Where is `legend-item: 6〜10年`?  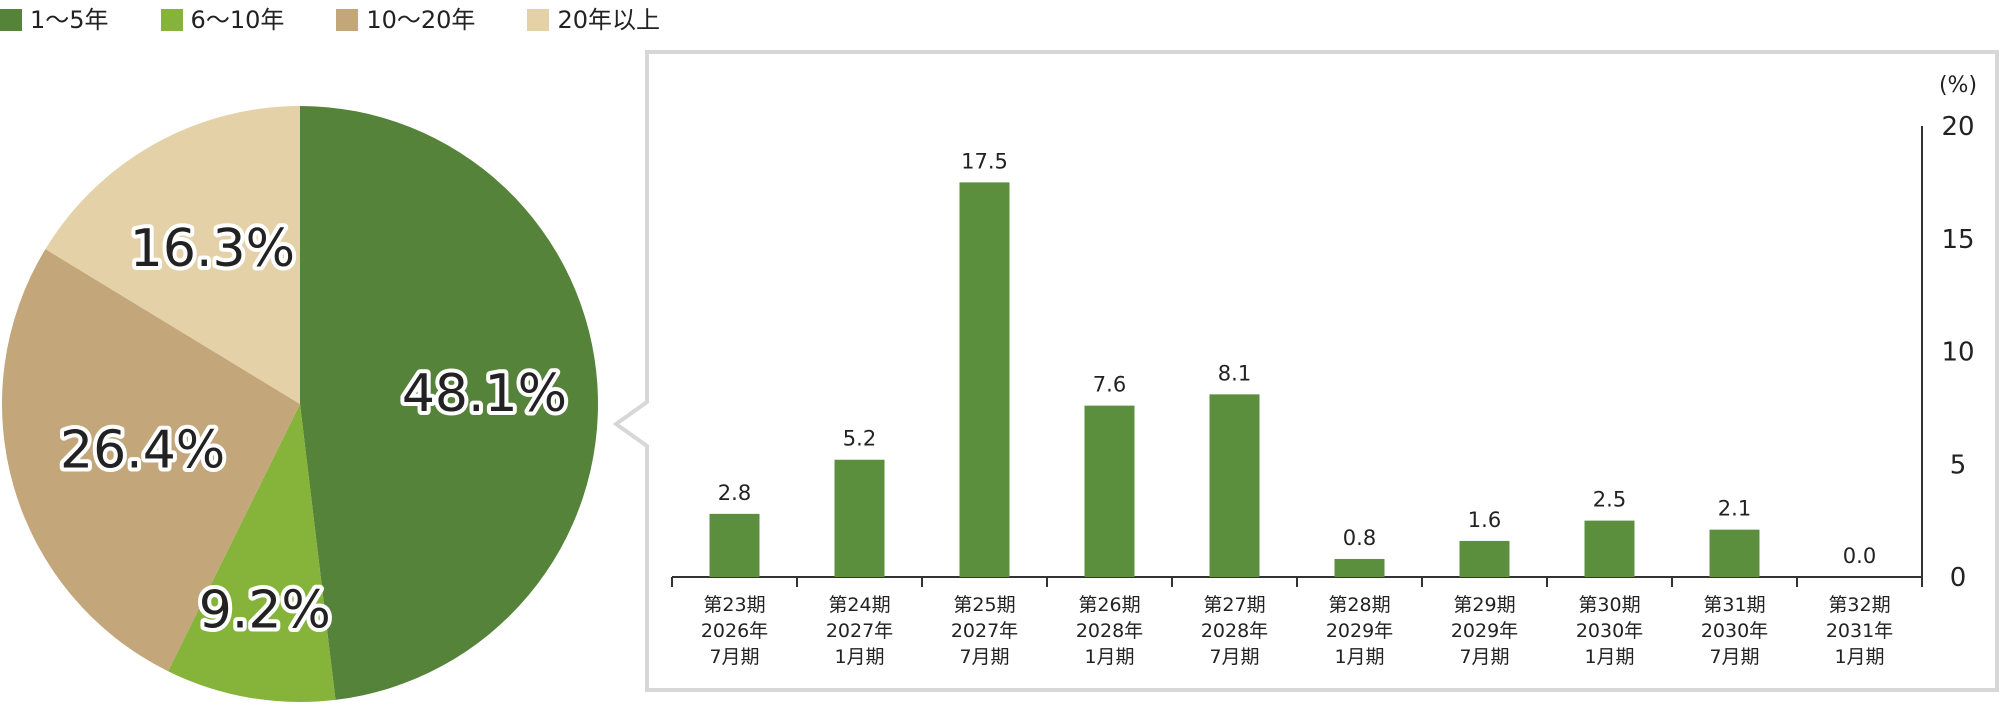
legend-item: 6〜10年 is located at coordinates (222, 20).